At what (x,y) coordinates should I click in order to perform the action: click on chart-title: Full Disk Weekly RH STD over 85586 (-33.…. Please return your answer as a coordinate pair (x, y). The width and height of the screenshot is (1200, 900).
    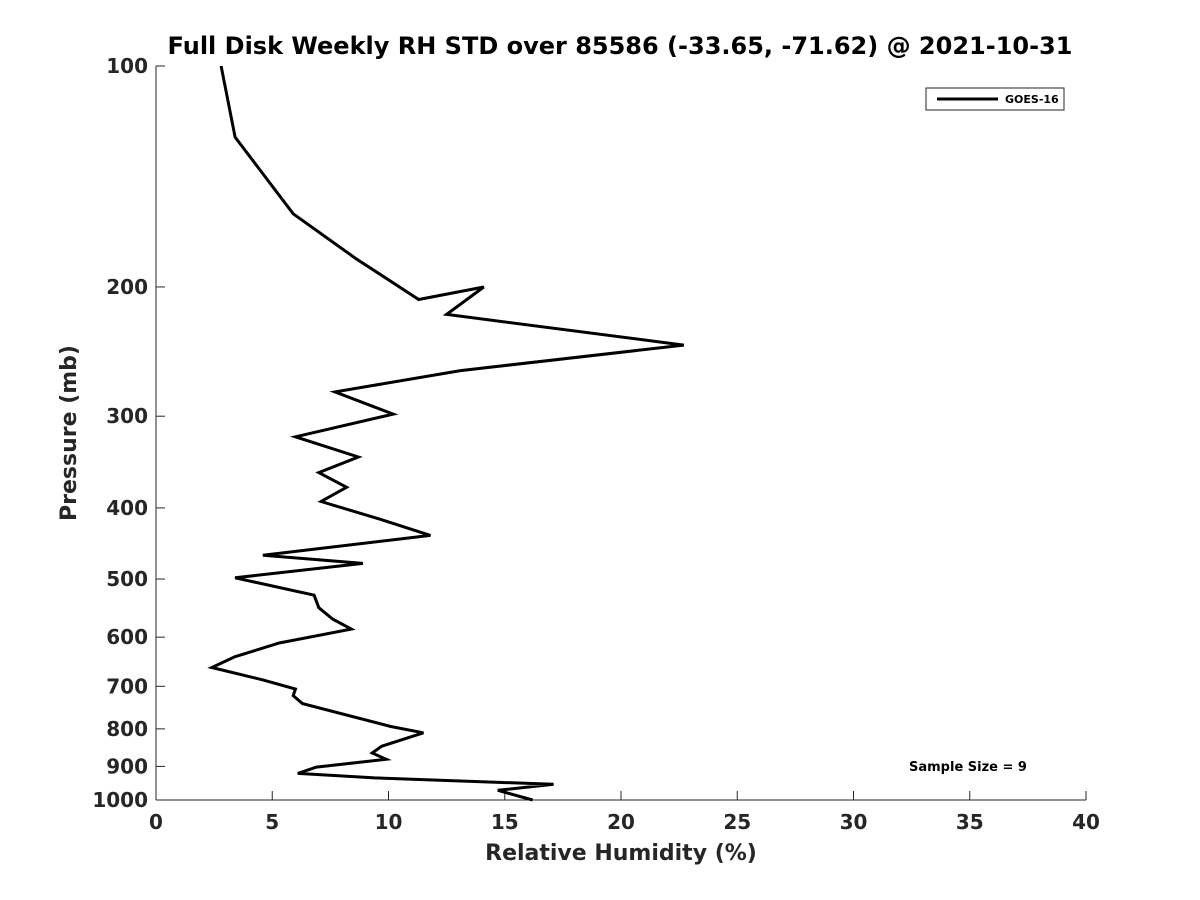
    Looking at the image, I should click on (620, 46).